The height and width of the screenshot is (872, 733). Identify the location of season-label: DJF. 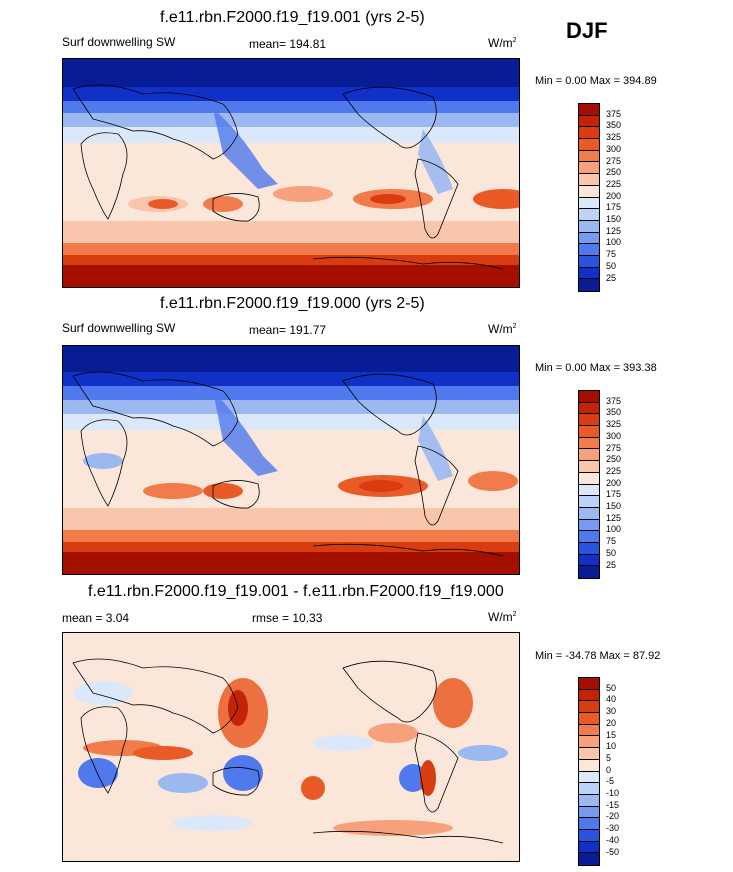
(587, 30).